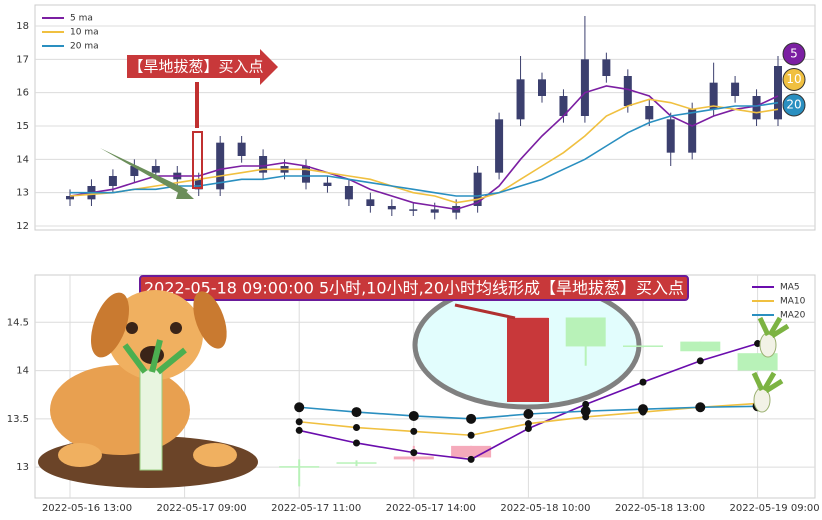  I want to click on ma-badge-label: 5, so click(794, 54).